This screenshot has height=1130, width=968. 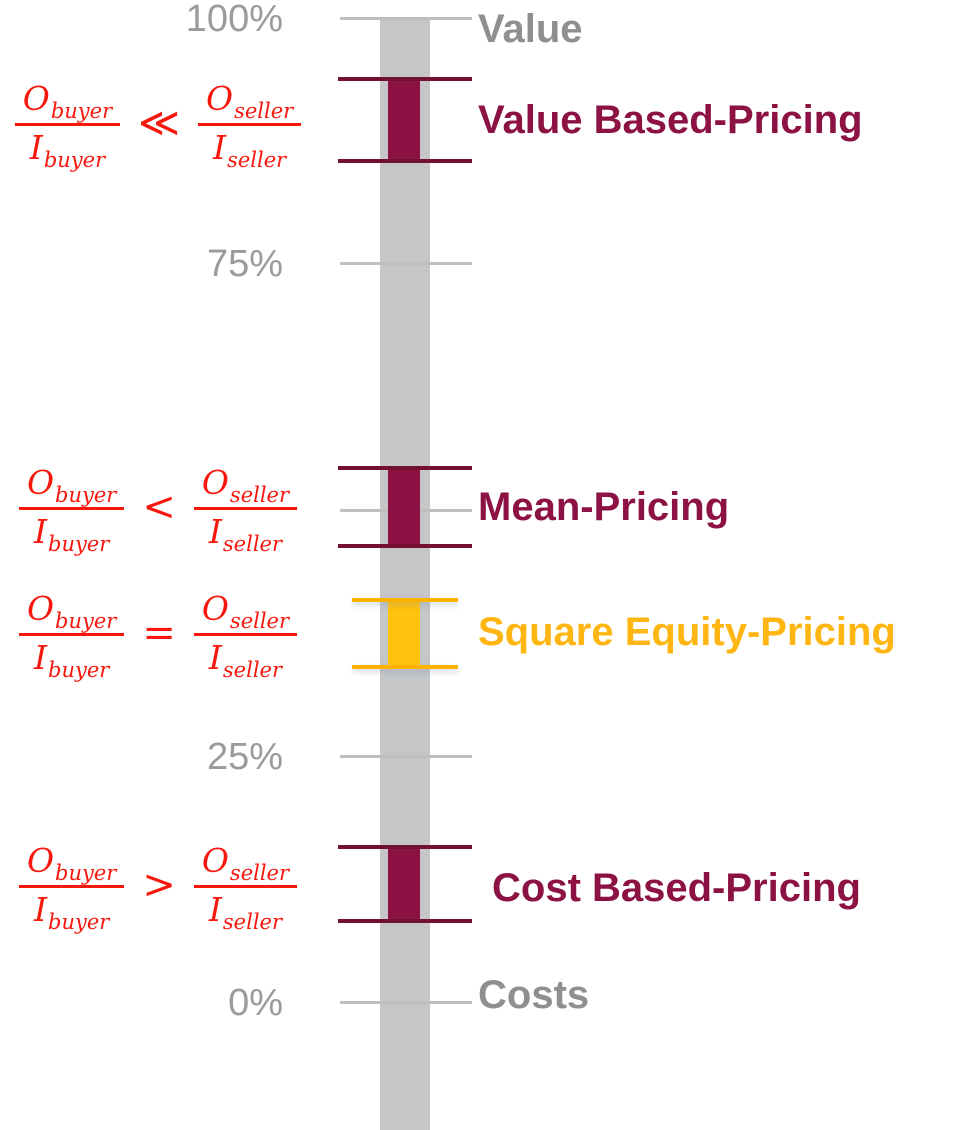 I want to click on segment-square-equity-pricing, so click(x=404, y=633).